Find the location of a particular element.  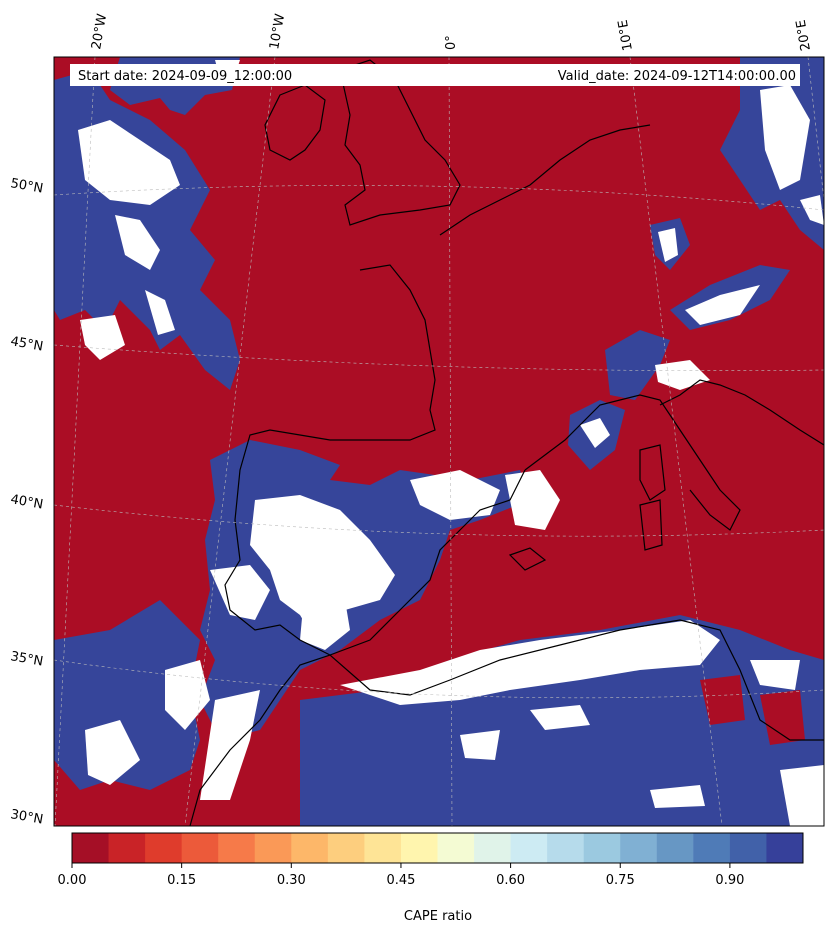

lon-label-0: 0° is located at coordinates (451, 42).